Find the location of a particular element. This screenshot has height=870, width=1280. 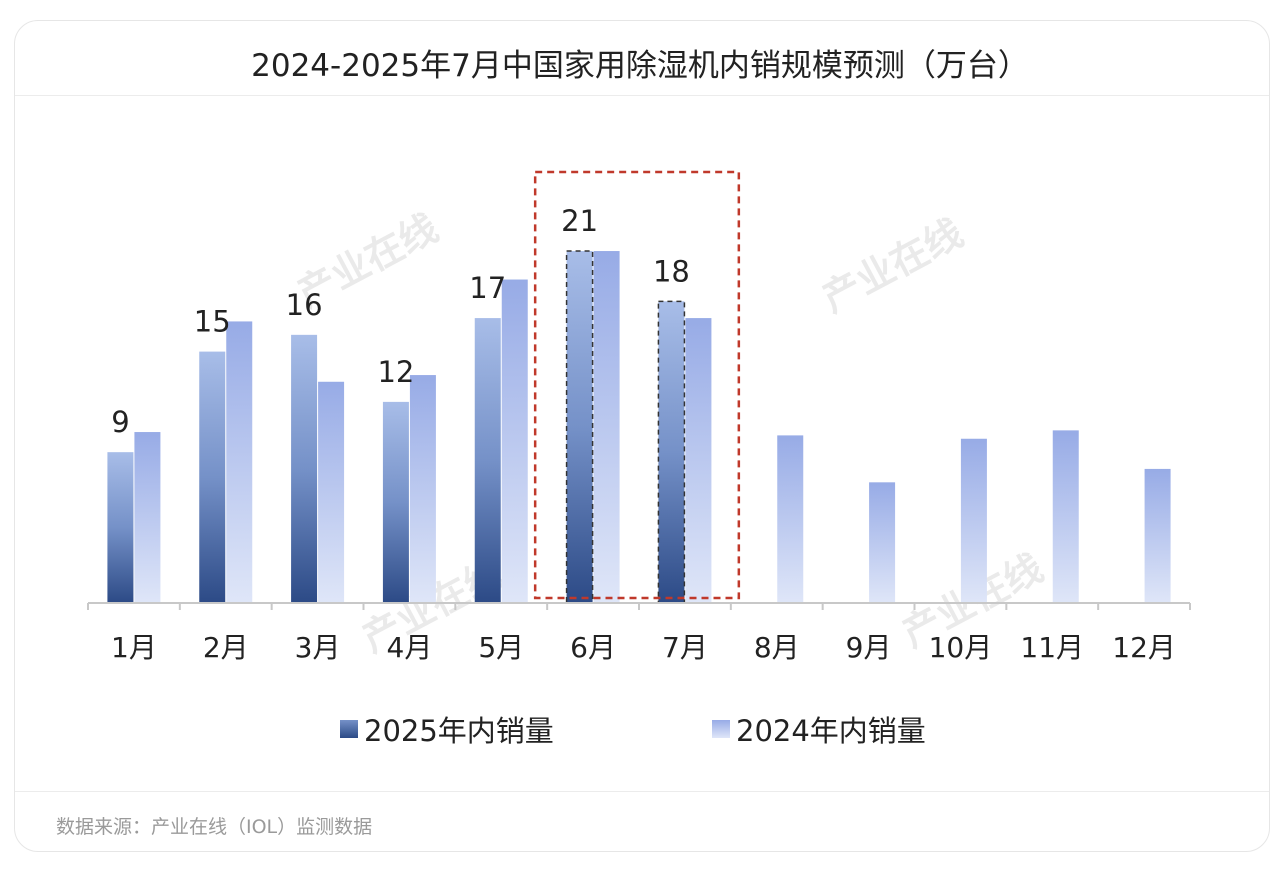

data-label: 17 is located at coordinates (487, 288).